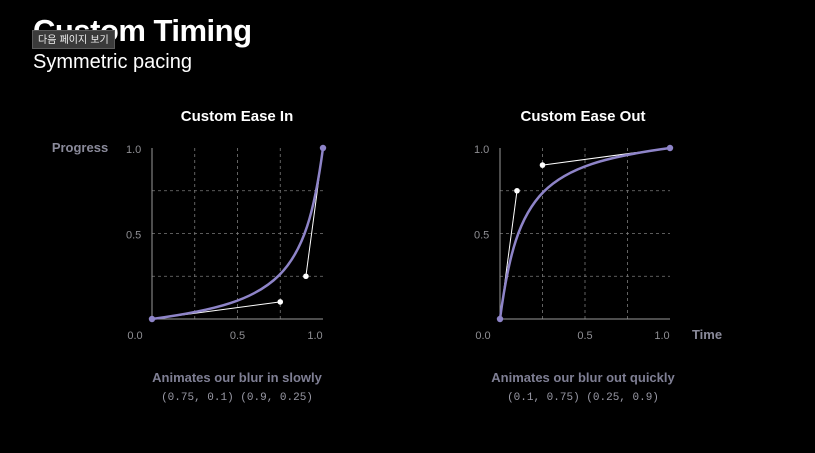 This screenshot has height=453, width=815. Describe the element at coordinates (80, 147) in the screenshot. I see `y-axis-label: Progress` at that location.